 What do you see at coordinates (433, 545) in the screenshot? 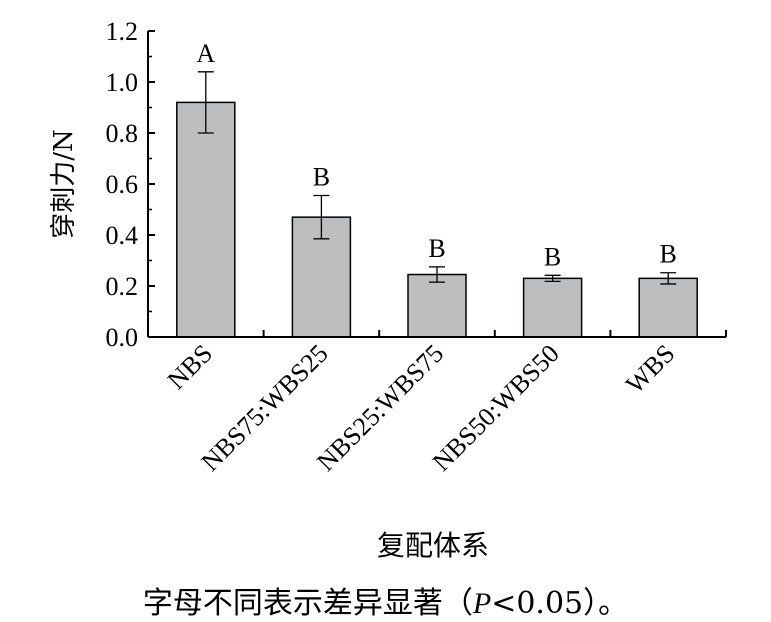
I see `x-axis-label: 复配体系` at bounding box center [433, 545].